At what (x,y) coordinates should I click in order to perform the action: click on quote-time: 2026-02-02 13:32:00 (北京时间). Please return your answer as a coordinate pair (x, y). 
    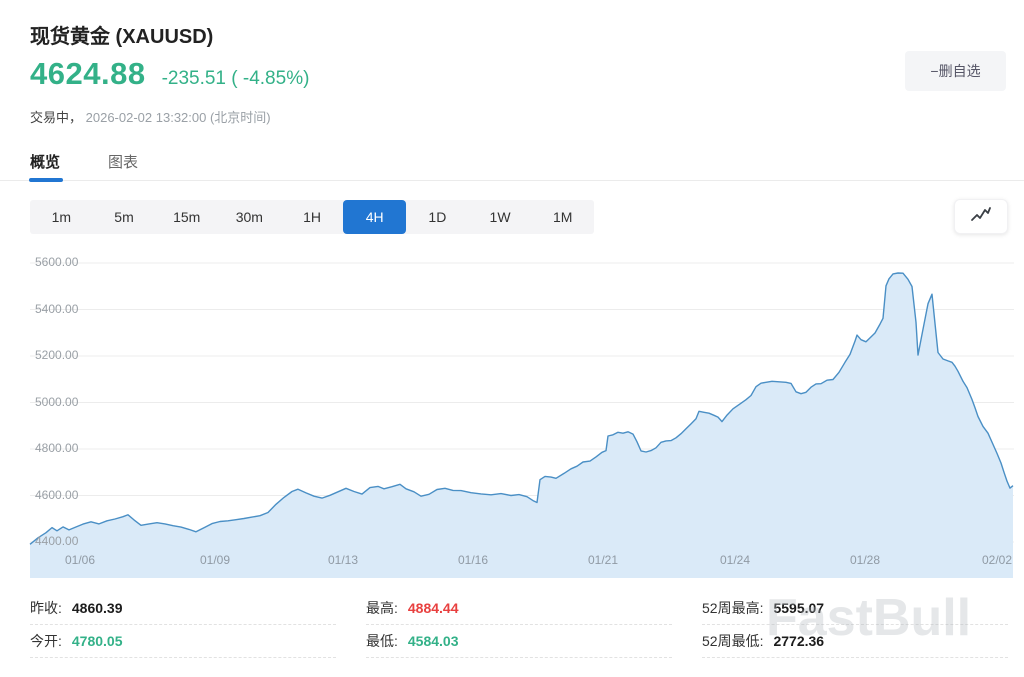
    Looking at the image, I should click on (178, 117).